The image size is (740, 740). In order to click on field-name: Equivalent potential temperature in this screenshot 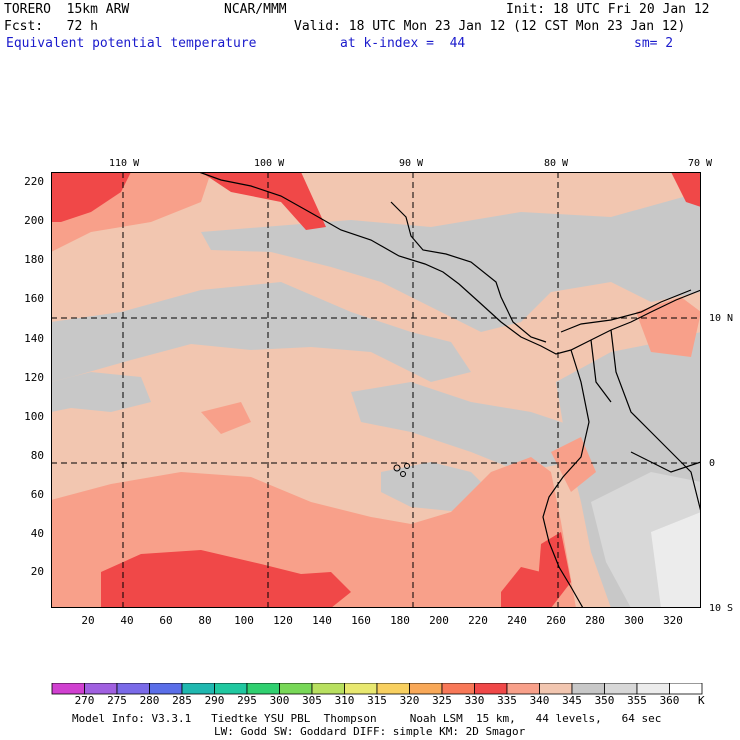, I will do `click(131, 43)`.